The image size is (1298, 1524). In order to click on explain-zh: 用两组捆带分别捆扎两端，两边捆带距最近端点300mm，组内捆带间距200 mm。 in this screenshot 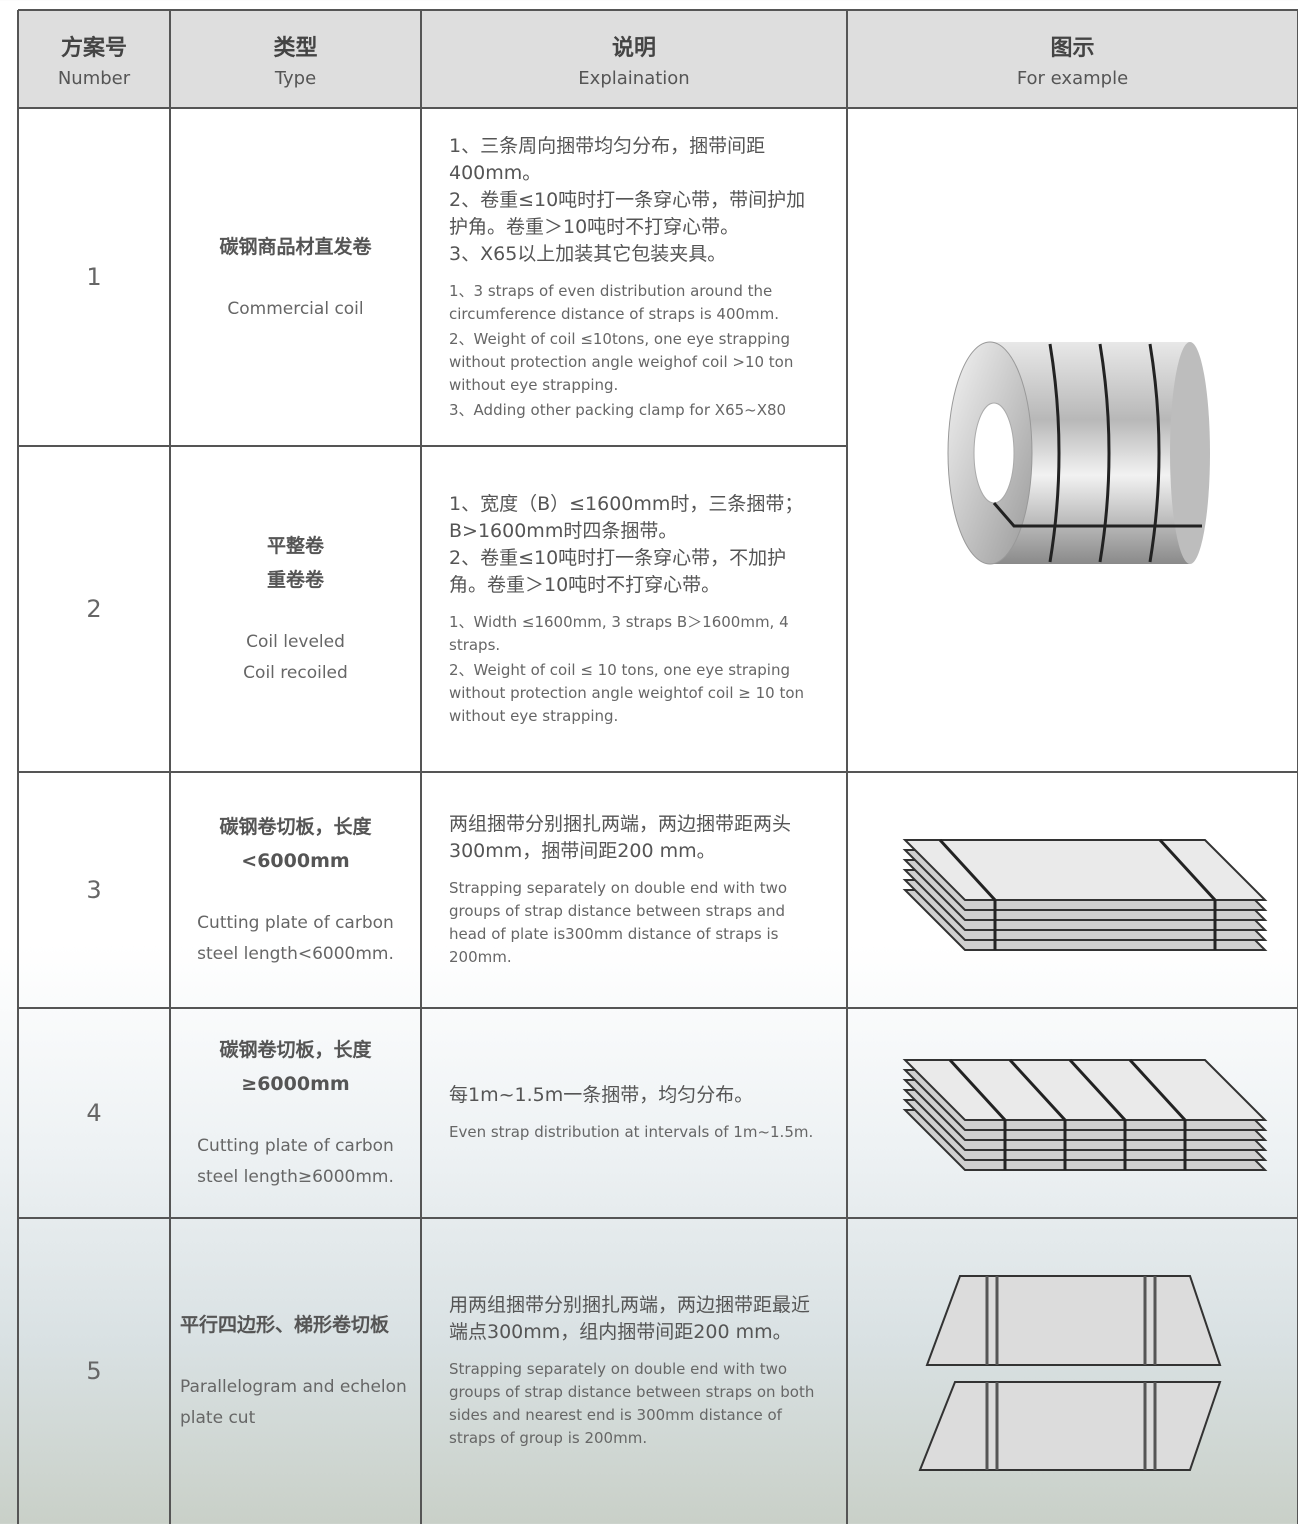, I will do `click(630, 1318)`.